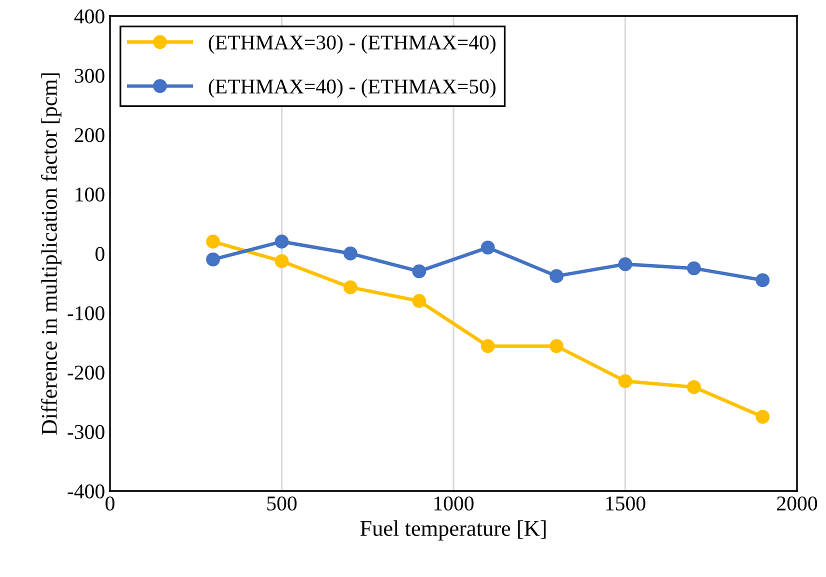 This screenshot has width=826, height=577. I want to click on y-tick-label: 0, so click(100, 253).